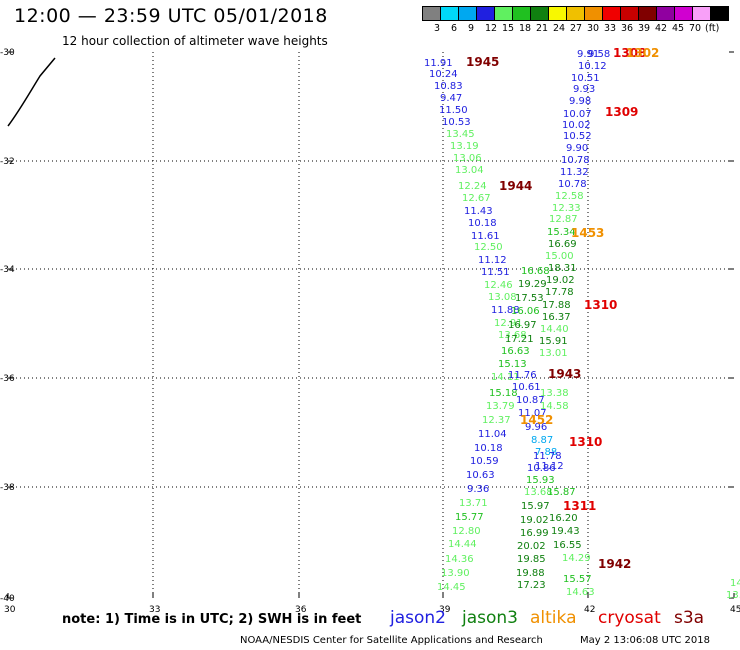 The width and height of the screenshot is (740, 650). What do you see at coordinates (584, 89) in the screenshot?
I see `wave-height-value: 9.93` at bounding box center [584, 89].